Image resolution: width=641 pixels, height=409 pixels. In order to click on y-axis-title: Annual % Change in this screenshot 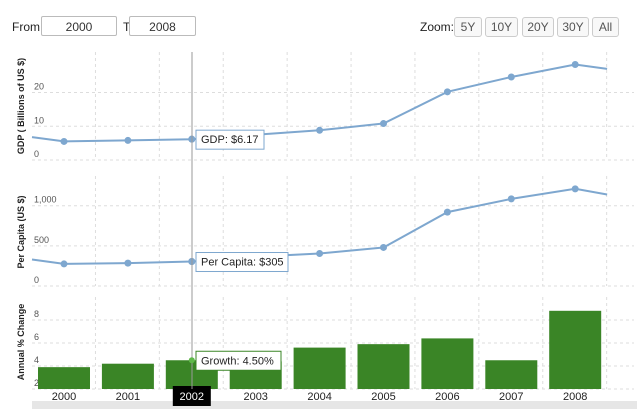, I will do `click(21, 342)`.